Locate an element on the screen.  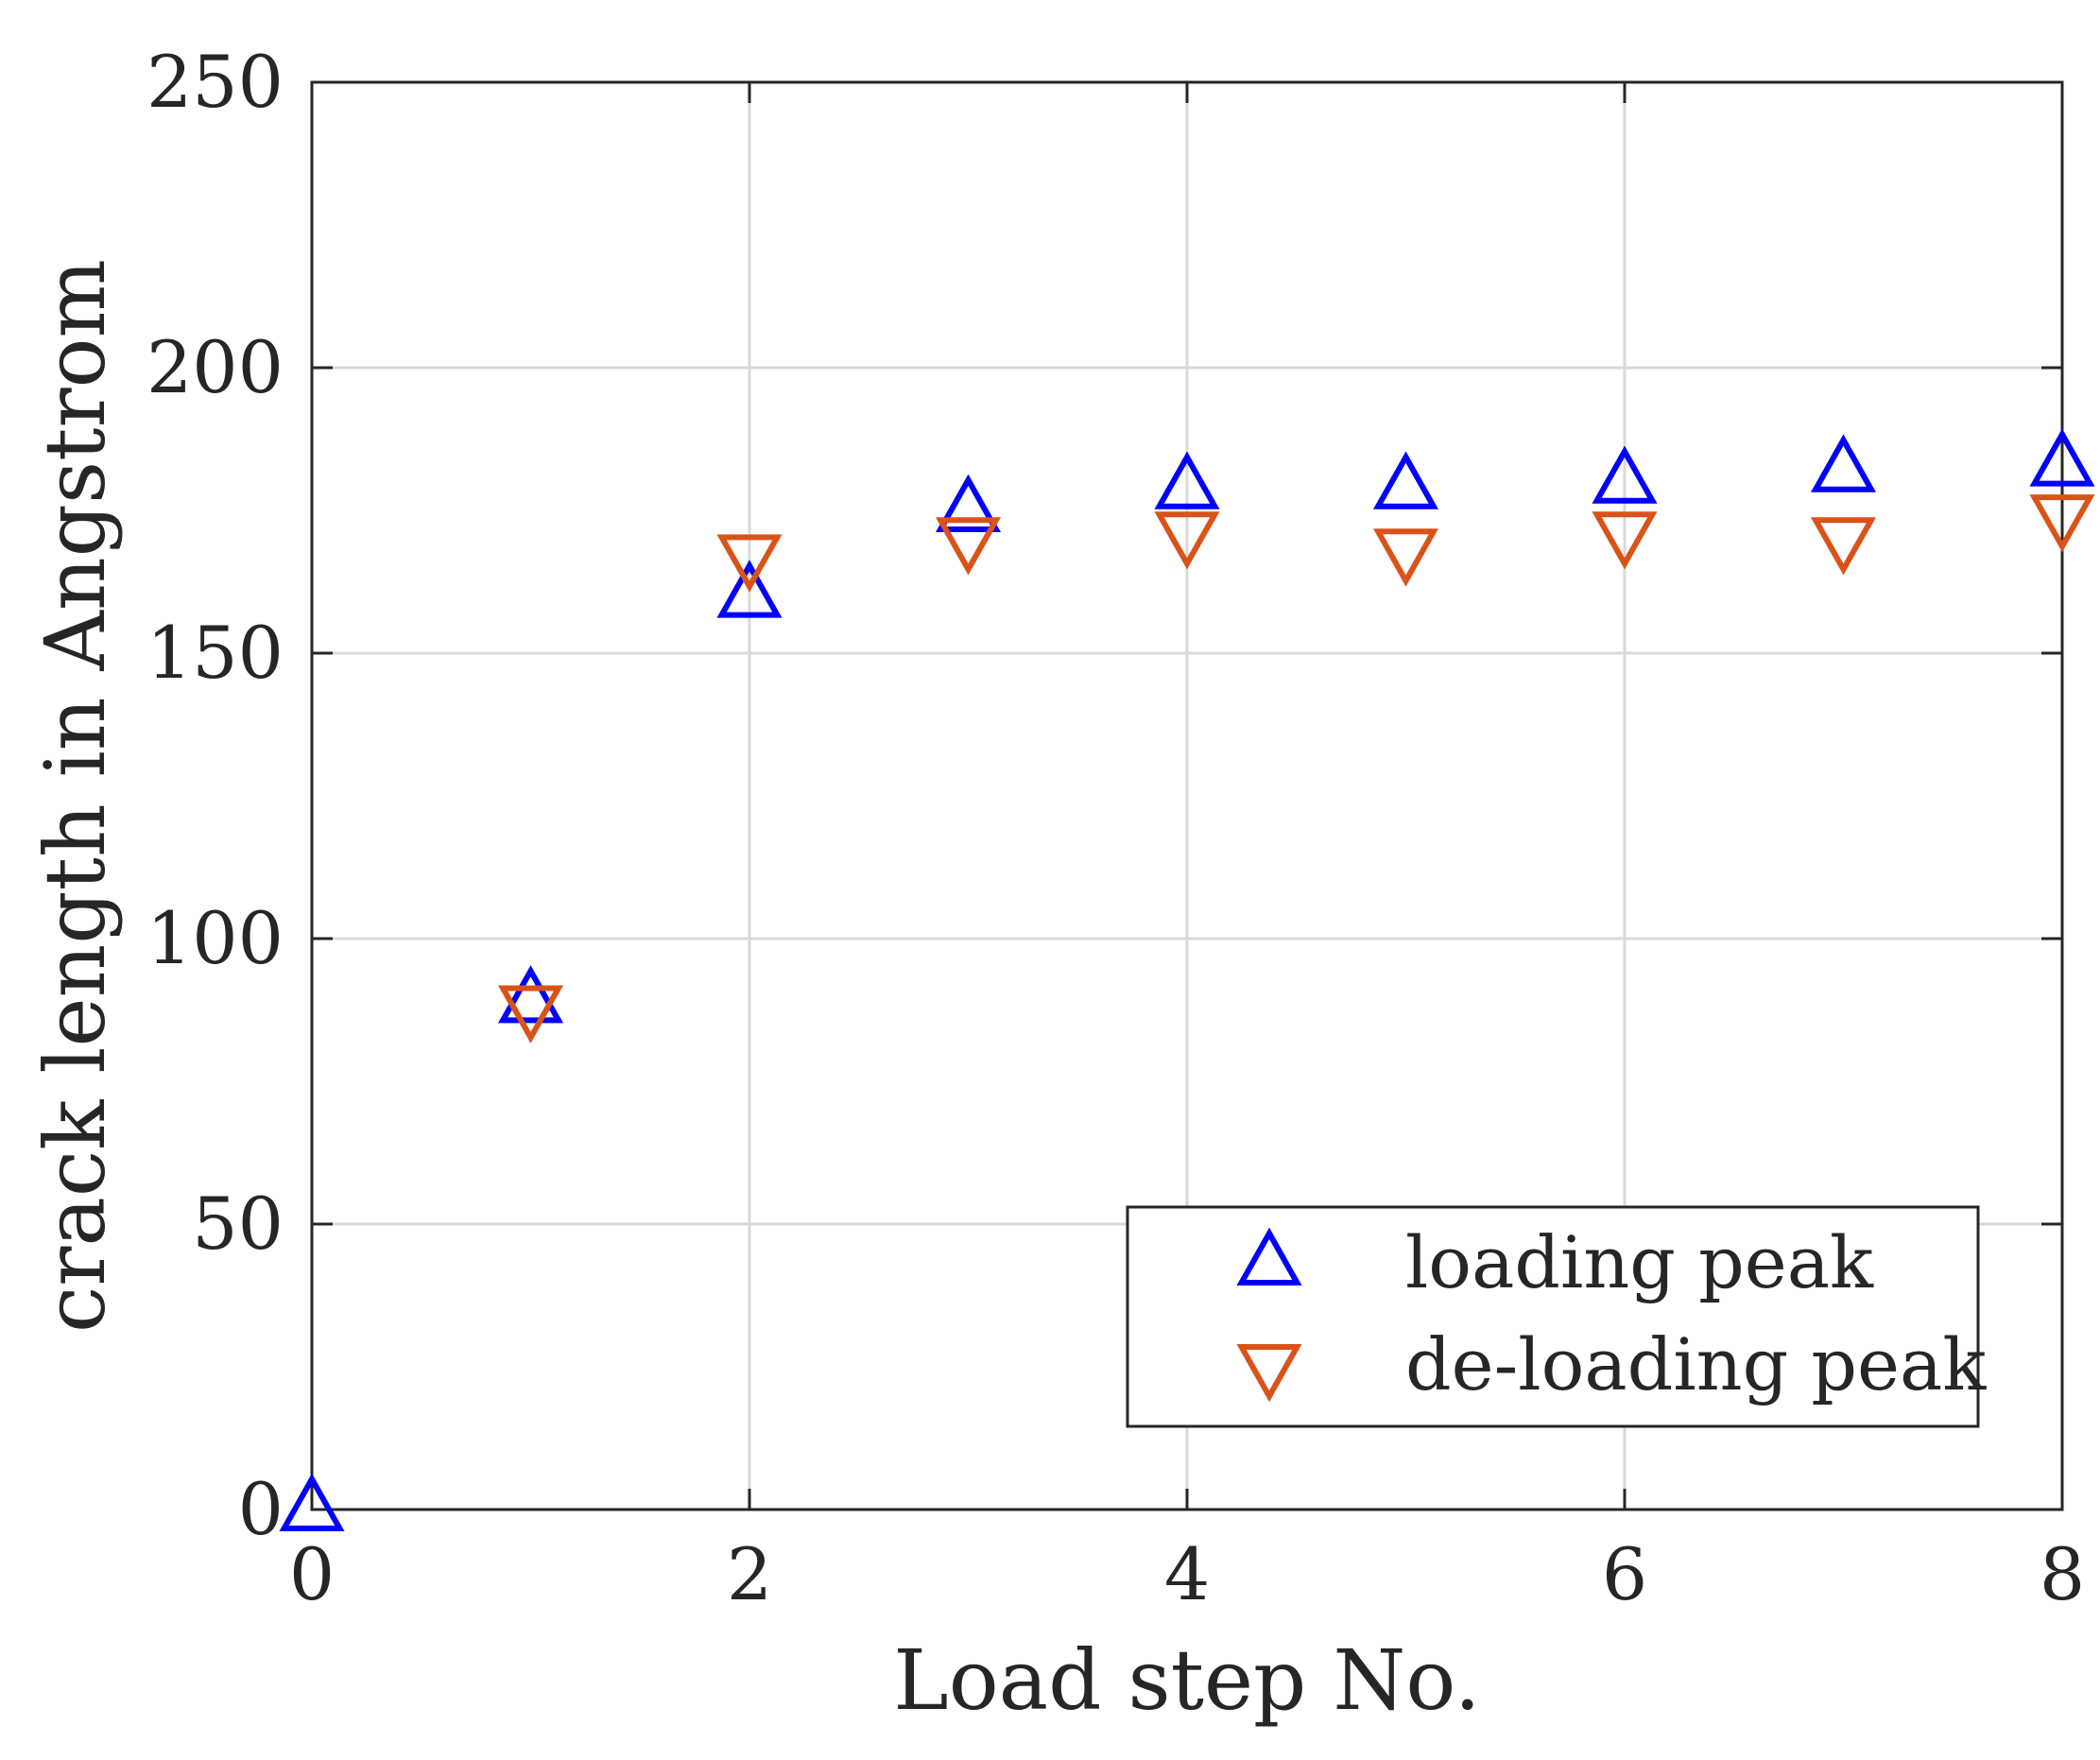
x-tick-label-4: 4 is located at coordinates (1187, 1574).